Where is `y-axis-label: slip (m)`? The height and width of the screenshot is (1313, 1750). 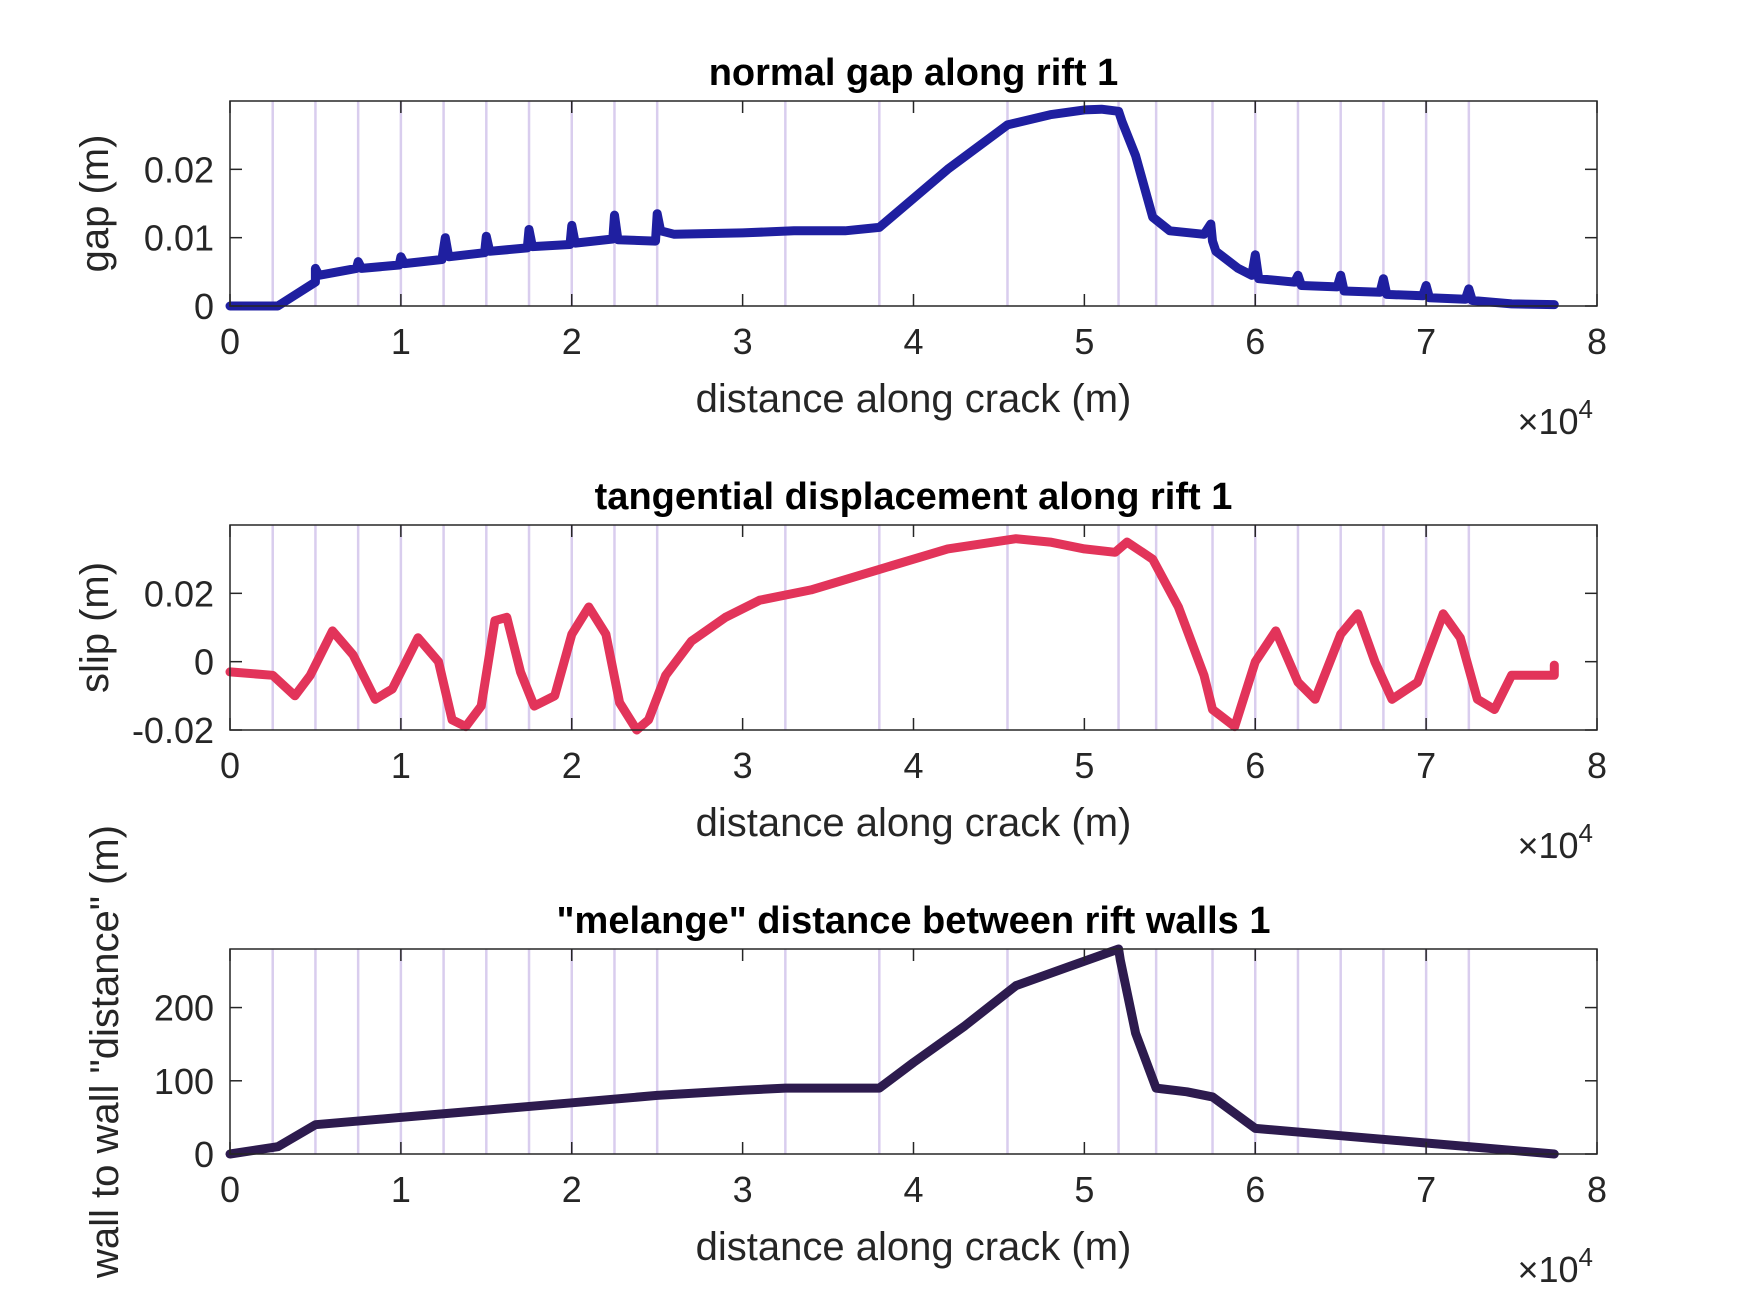
y-axis-label: slip (m) is located at coordinates (95, 627).